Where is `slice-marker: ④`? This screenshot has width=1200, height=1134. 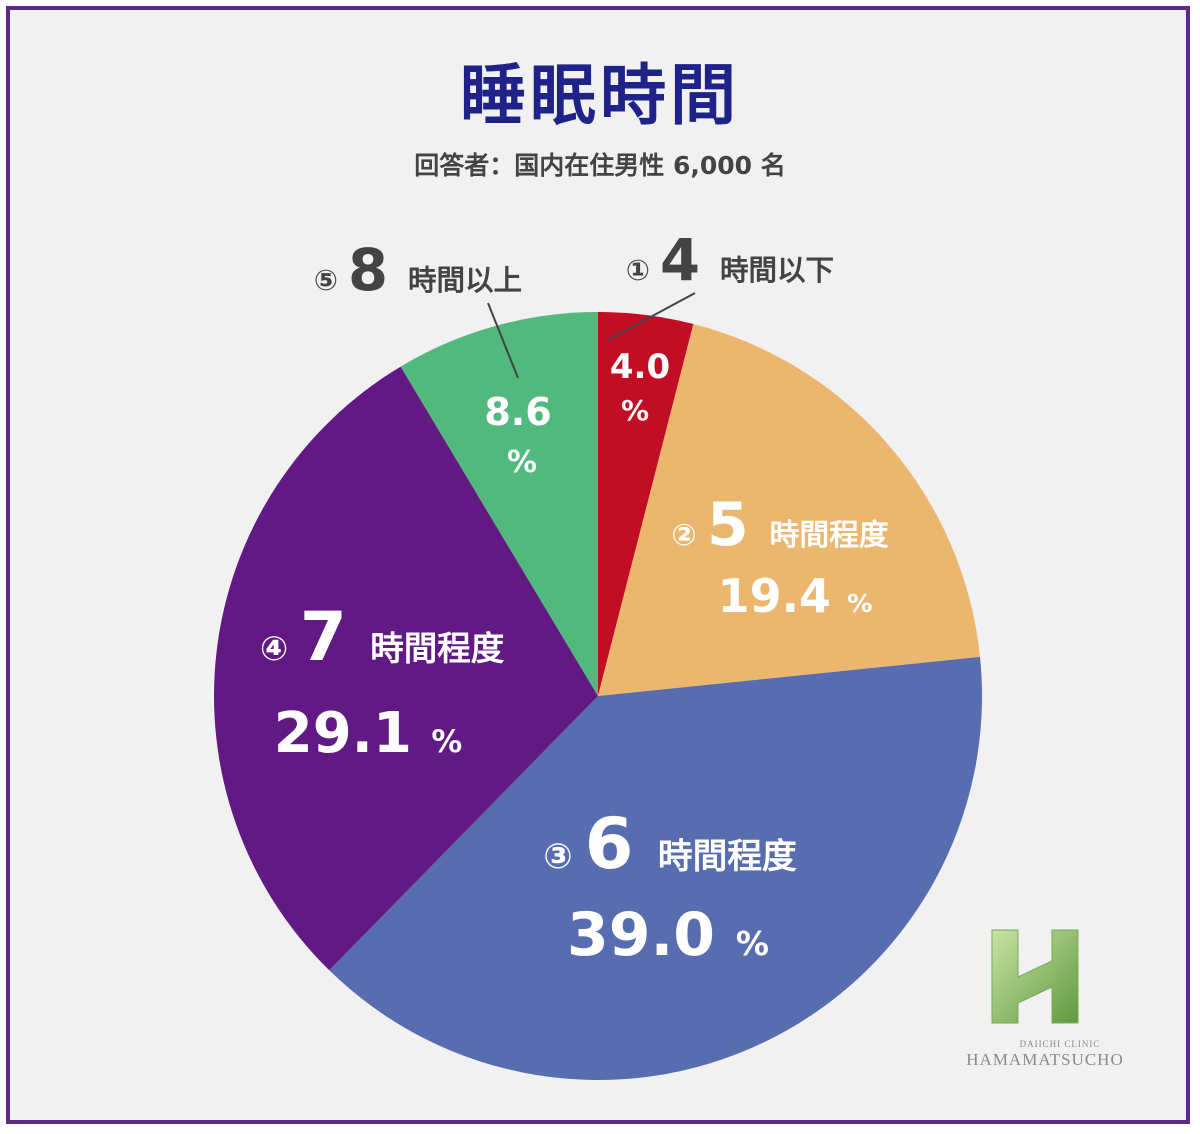
slice-marker: ④ is located at coordinates (280, 648).